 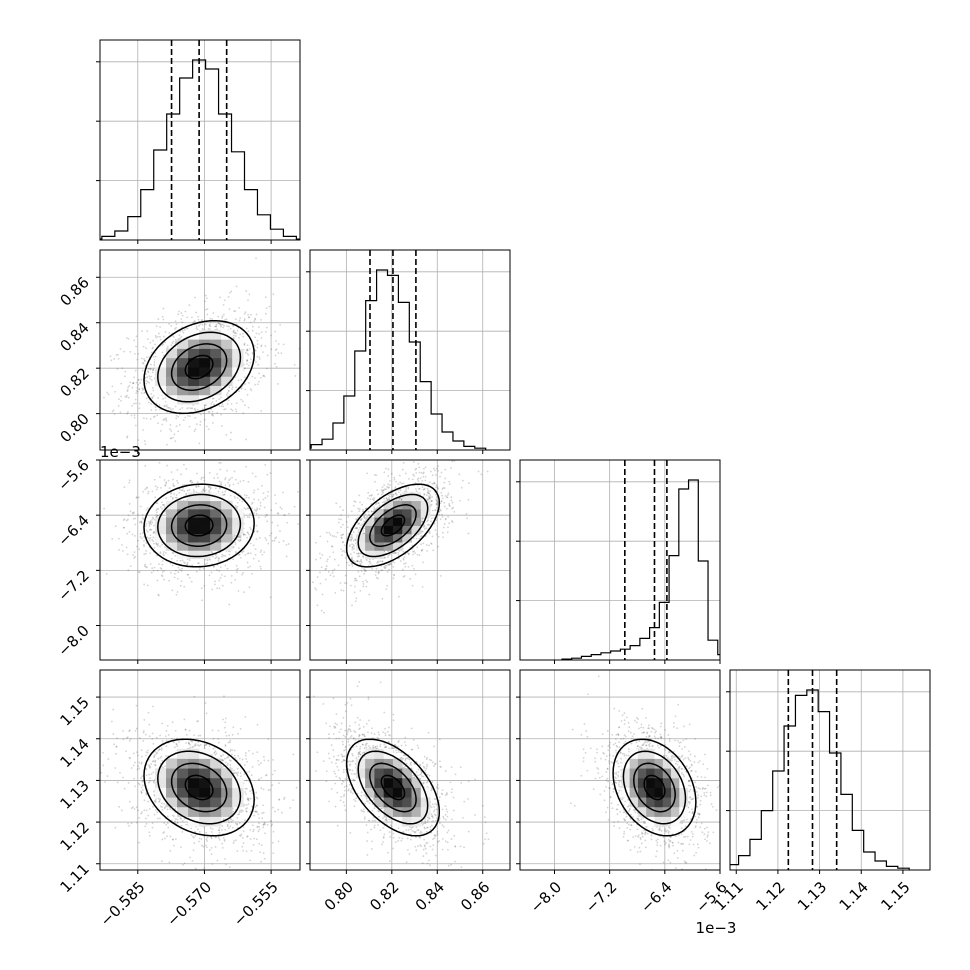 What do you see at coordinates (339, 896) in the screenshot?
I see `x-tick-label: 0.80` at bounding box center [339, 896].